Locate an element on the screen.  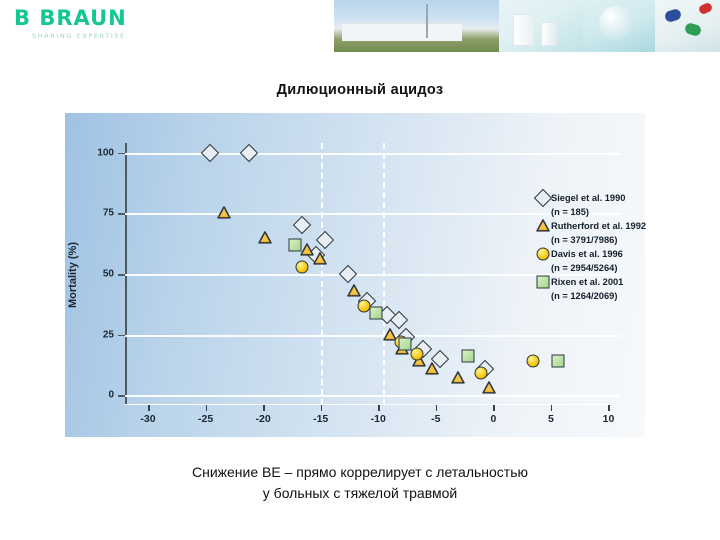
diamond-marker-icon is located at coordinates (543, 198).